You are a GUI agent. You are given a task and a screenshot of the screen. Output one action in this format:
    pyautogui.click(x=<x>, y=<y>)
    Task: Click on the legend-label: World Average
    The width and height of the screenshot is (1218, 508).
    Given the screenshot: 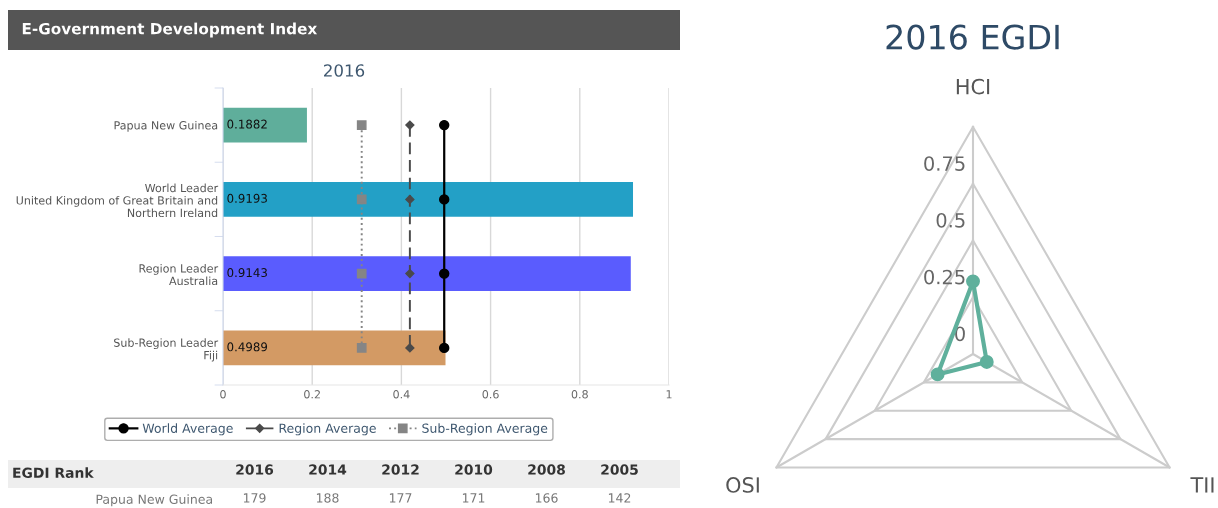 What is the action you would take?
    pyautogui.click(x=187, y=429)
    